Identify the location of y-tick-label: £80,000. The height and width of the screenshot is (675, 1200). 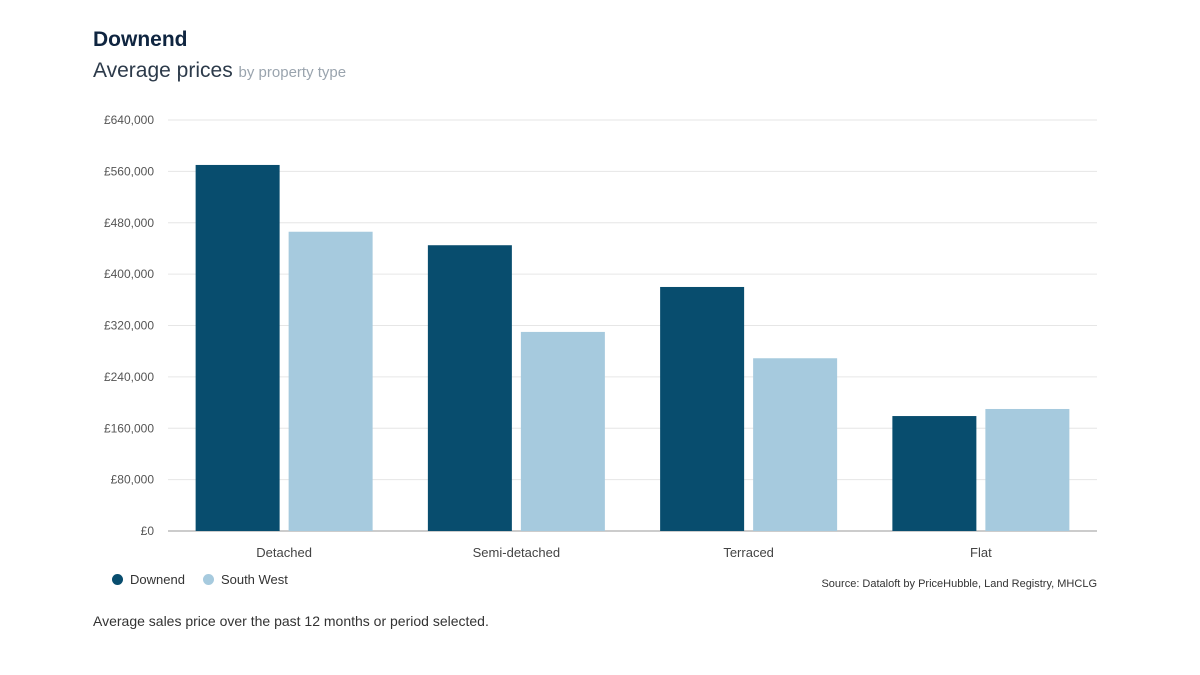
(133, 480).